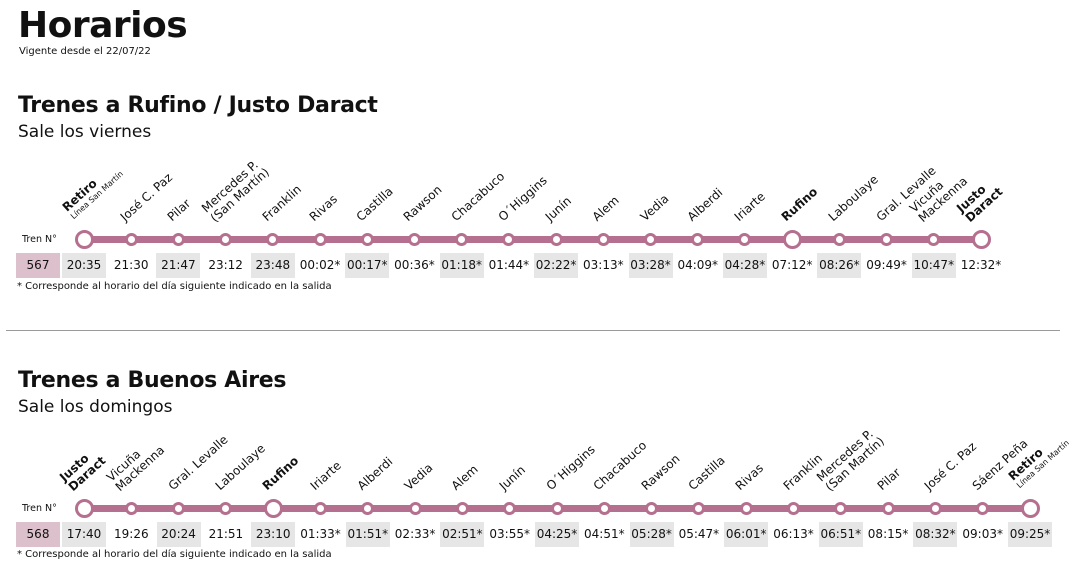 The height and width of the screenshot is (571, 1089). Describe the element at coordinates (839, 265) in the screenshot. I see `departure-time: 08:26*` at that location.